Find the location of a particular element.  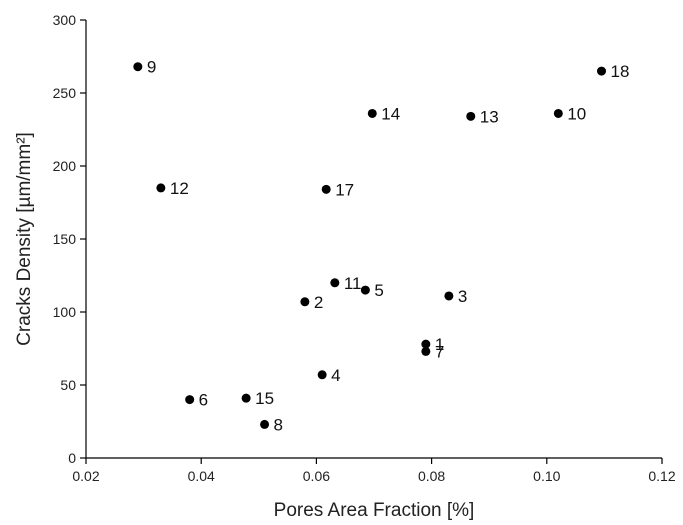

data-point-label: 7 is located at coordinates (439, 351).